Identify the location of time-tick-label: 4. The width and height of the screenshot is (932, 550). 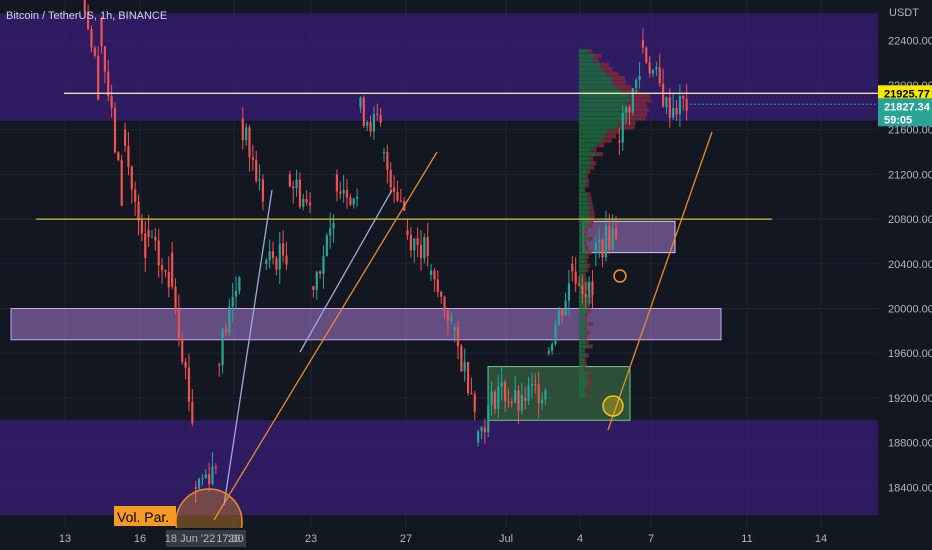
(580, 539).